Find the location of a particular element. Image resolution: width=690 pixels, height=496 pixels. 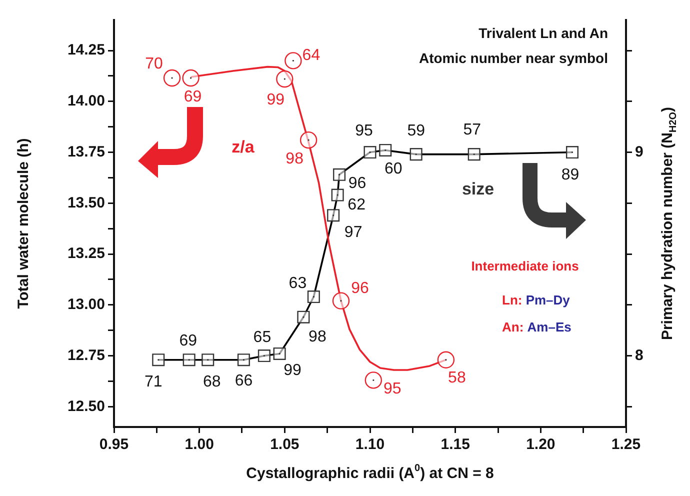

y-tick-label: 13.50 is located at coordinates (86, 203).